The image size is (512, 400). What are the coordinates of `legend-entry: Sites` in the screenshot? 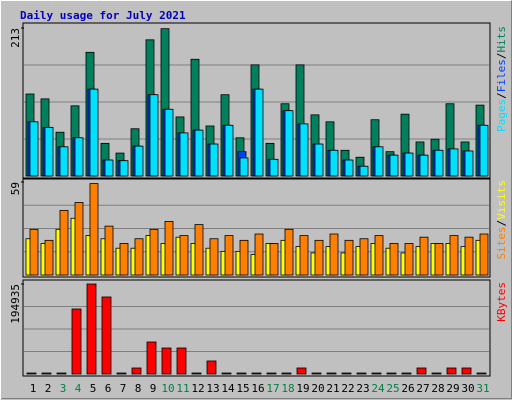 It's located at (501, 242).